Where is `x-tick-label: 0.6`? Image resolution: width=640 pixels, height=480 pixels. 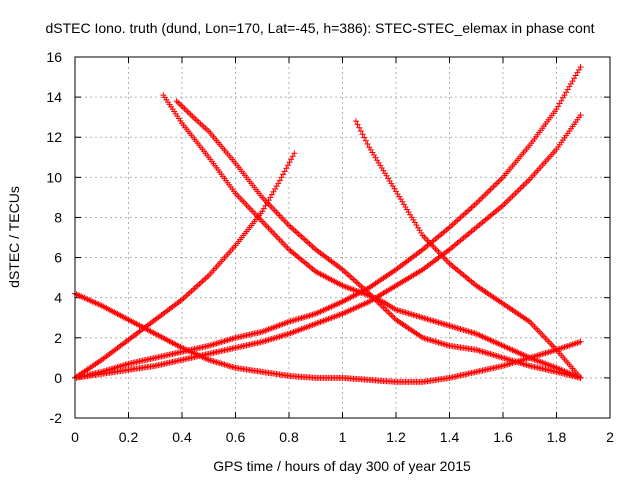
x-tick-label: 0.6 is located at coordinates (236, 437).